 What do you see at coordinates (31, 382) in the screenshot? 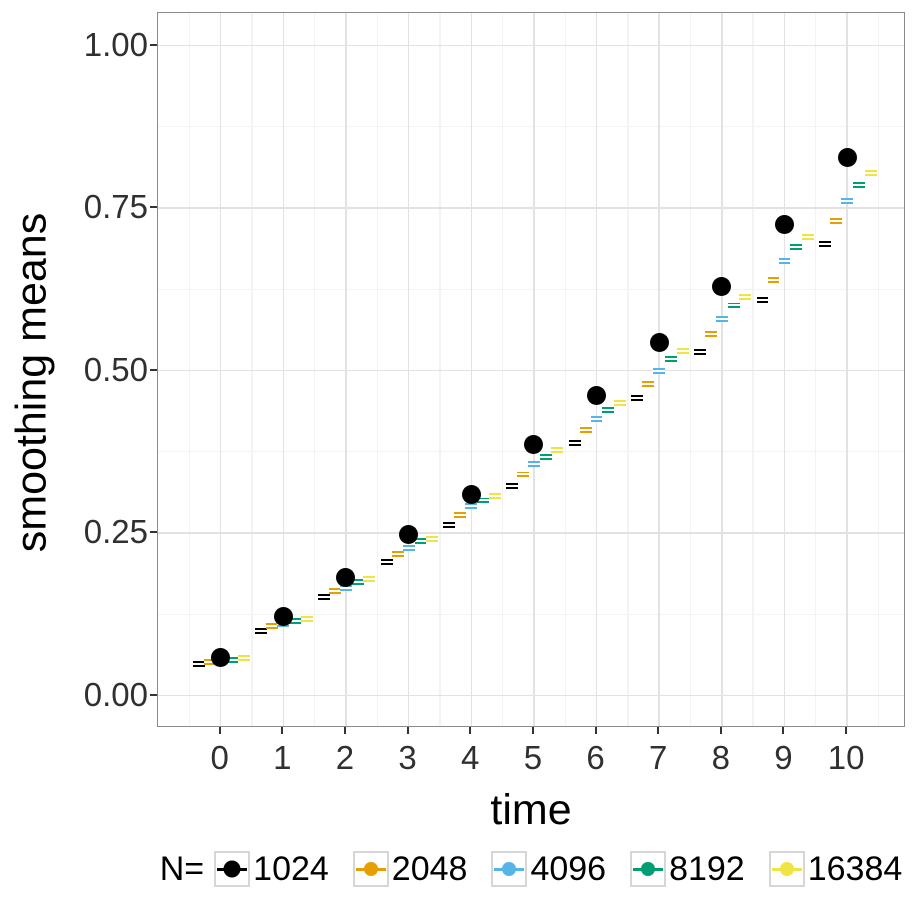
I see `y-axis-title: smoothing means` at bounding box center [31, 382].